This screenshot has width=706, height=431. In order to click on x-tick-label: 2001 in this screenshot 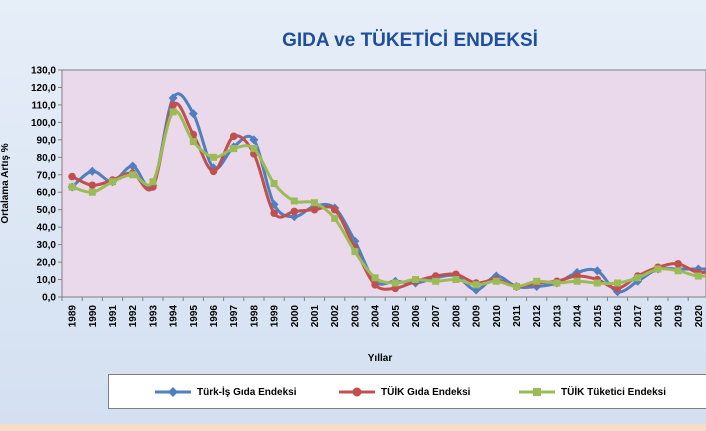, I will do `click(315, 316)`.